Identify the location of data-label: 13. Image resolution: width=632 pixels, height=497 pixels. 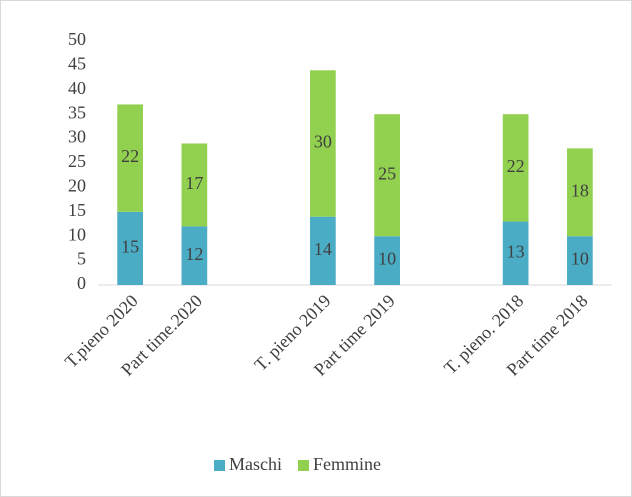
(516, 251).